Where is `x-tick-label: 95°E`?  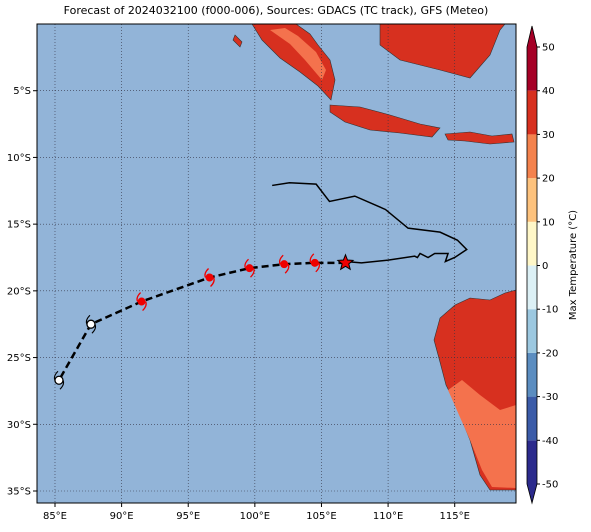
x-tick-label: 95°E is located at coordinates (188, 516).